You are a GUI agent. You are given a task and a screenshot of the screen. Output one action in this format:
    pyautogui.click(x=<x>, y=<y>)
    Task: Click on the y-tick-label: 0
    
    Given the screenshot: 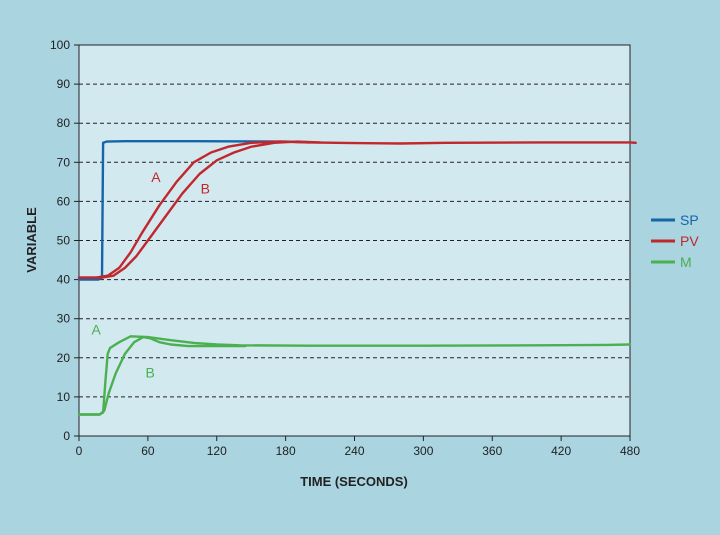 What is the action you would take?
    pyautogui.click(x=66, y=436)
    